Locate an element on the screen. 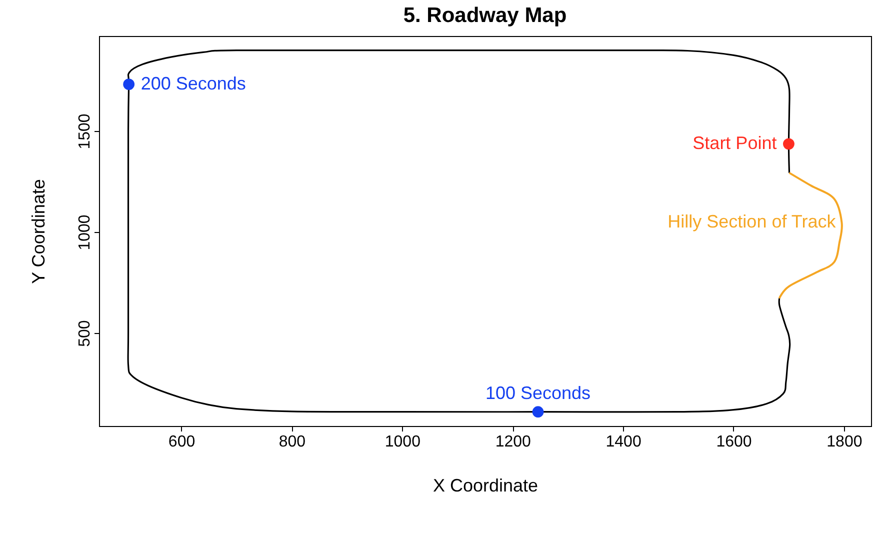 This screenshot has height=540, width=884. annotation: Start Point is located at coordinates (734, 142).